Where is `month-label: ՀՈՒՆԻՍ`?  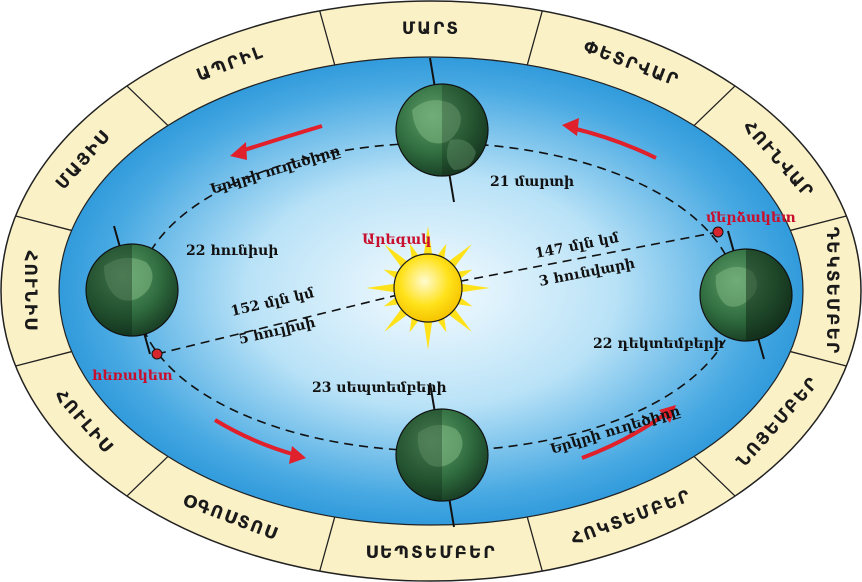
month-label: ՀՈՒՆԻՍ is located at coordinates (30, 290).